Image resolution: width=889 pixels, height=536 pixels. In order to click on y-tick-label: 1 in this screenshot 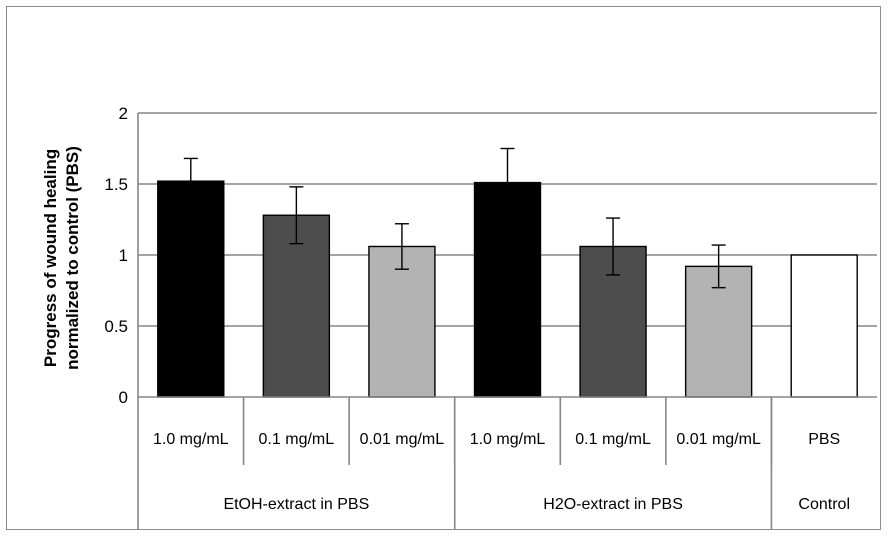, I will do `click(123, 255)`.